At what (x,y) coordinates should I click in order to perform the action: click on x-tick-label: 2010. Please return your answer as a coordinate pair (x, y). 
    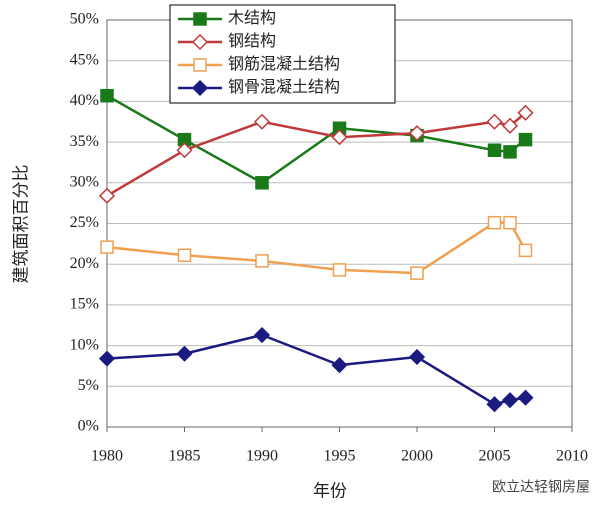
    Looking at the image, I should click on (572, 456).